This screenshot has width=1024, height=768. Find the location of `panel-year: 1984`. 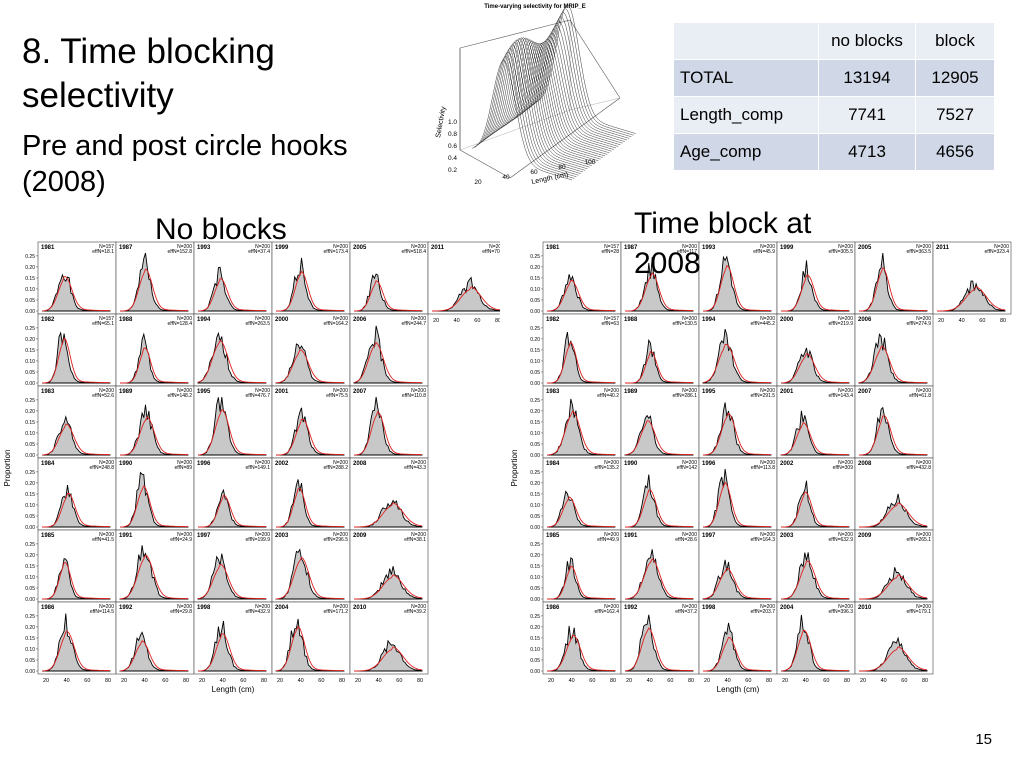

panel-year: 1984 is located at coordinates (553, 464).